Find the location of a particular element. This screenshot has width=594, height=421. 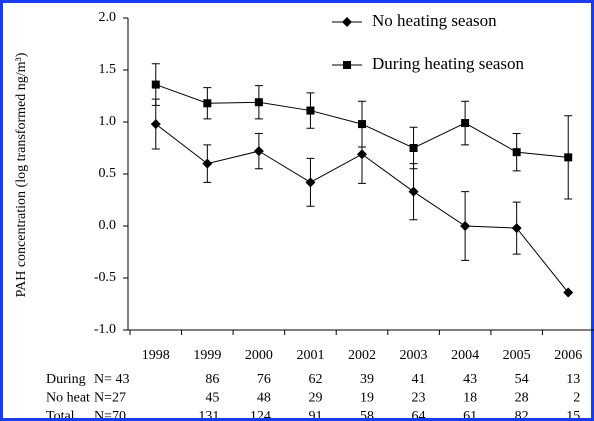

table-cell: 48 is located at coordinates (264, 398).